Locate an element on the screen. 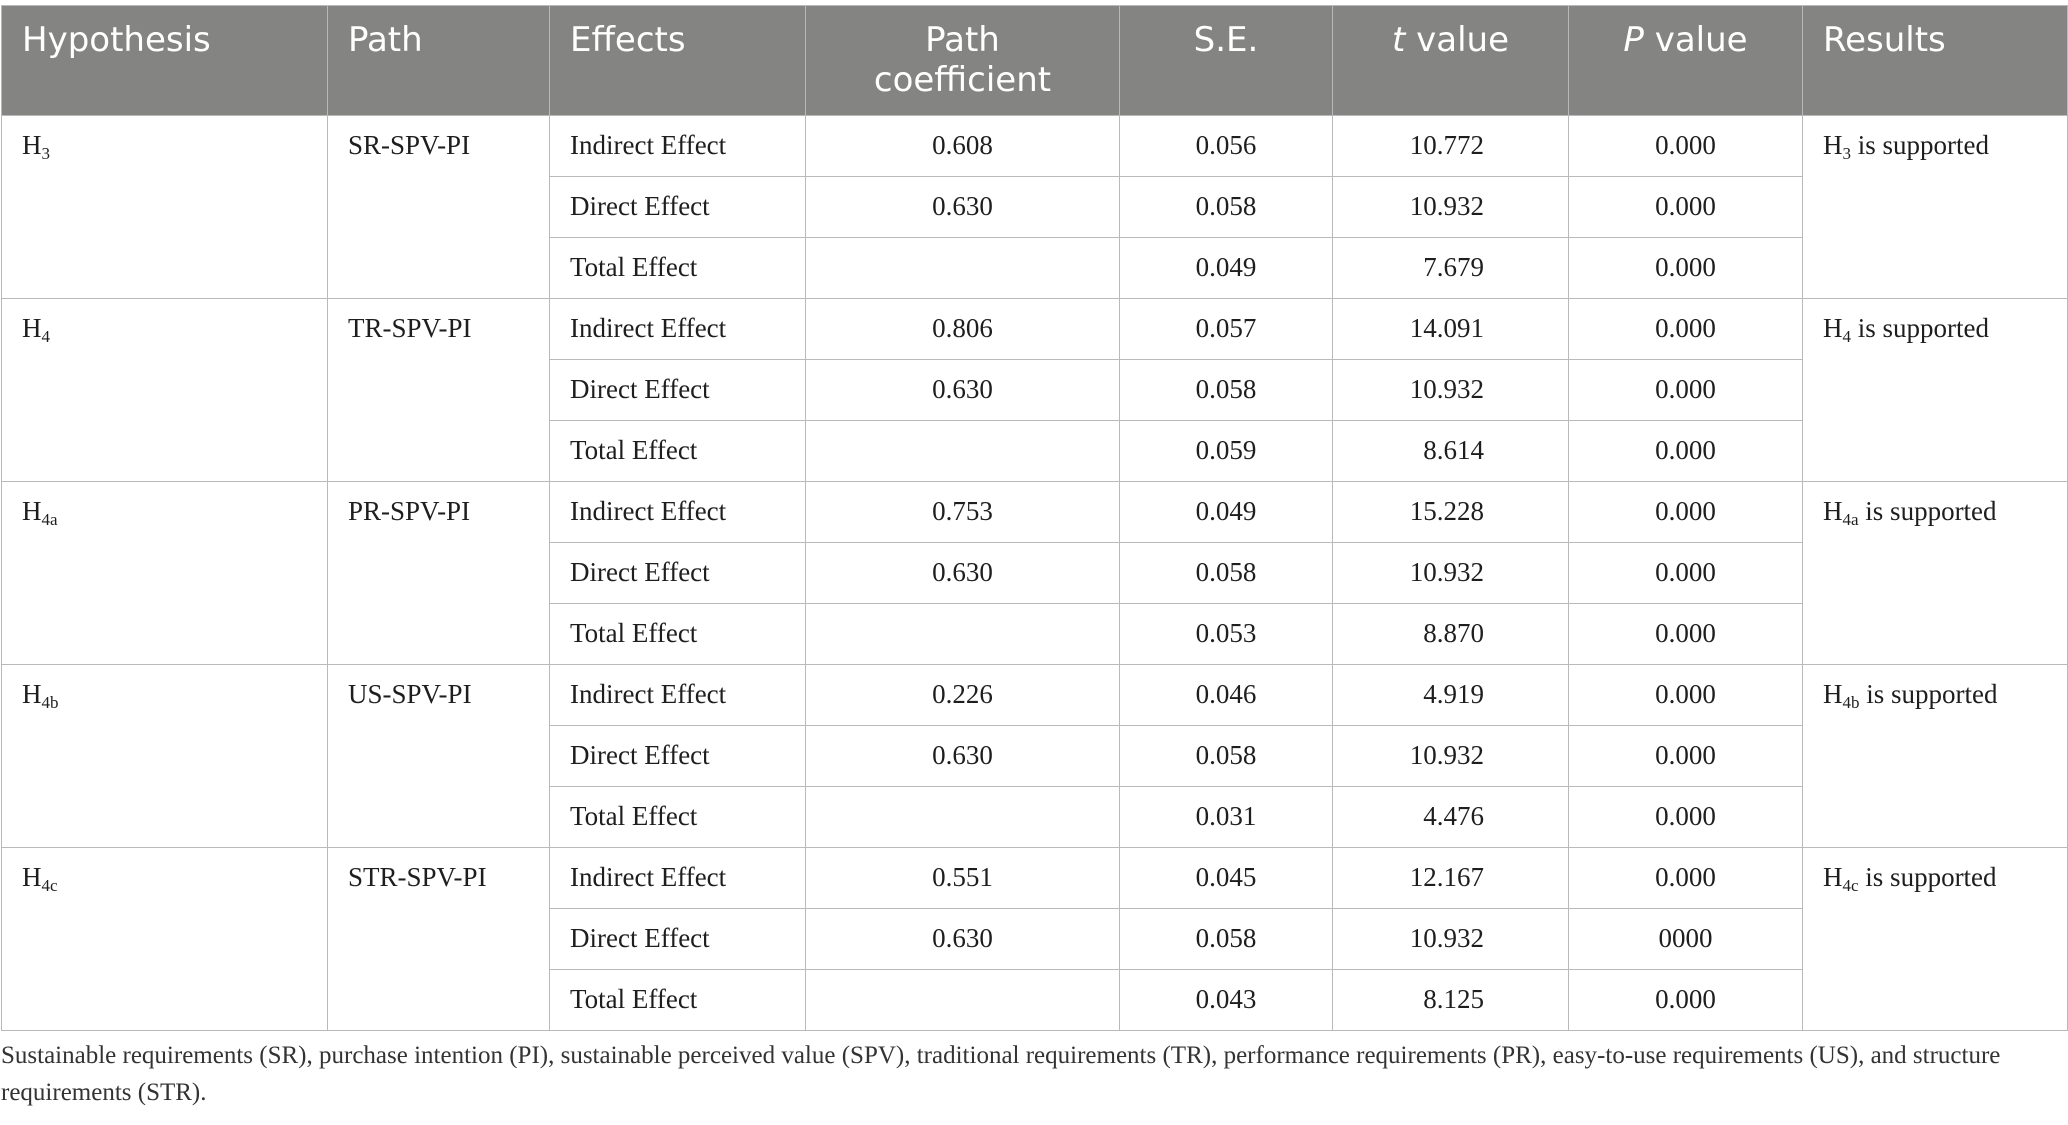 The width and height of the screenshot is (2068, 1125). header-path-coefficient: Path coefficient is located at coordinates (962, 60).